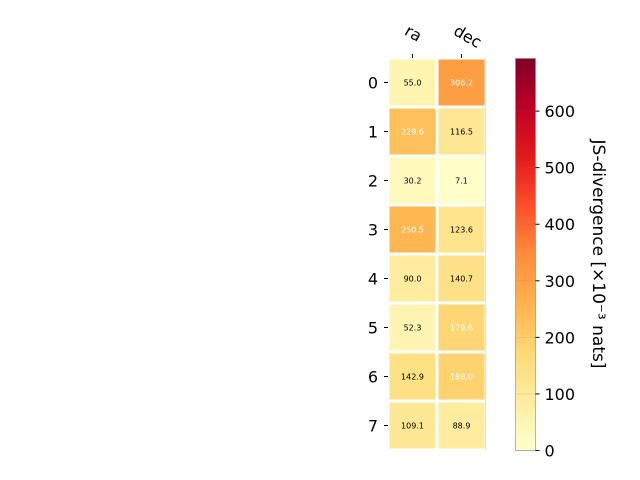  I want to click on x-tick-label: ra, so click(414, 33).